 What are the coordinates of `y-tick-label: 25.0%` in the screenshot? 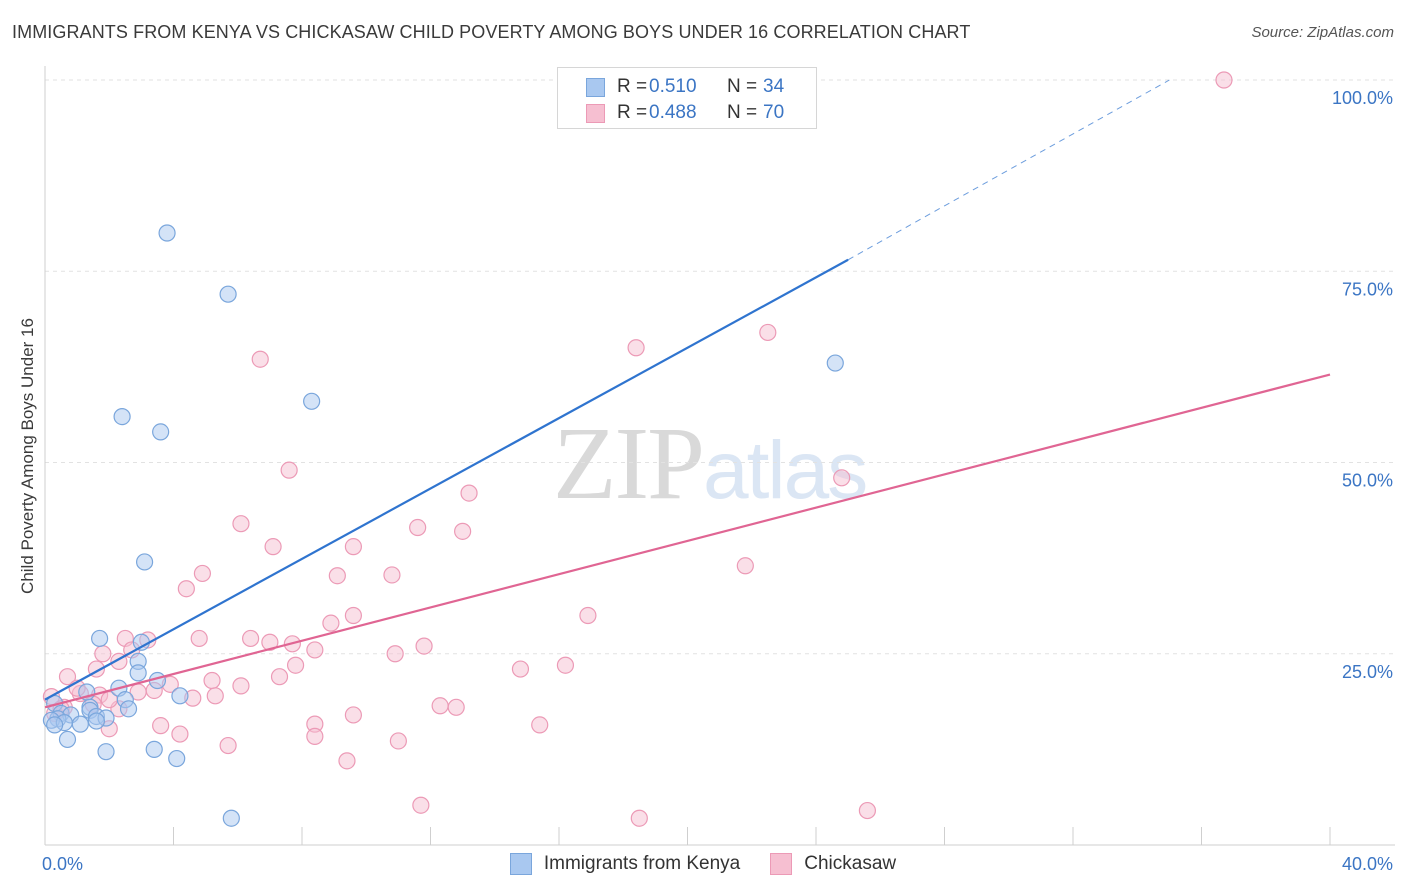 It's located at (1367, 672).